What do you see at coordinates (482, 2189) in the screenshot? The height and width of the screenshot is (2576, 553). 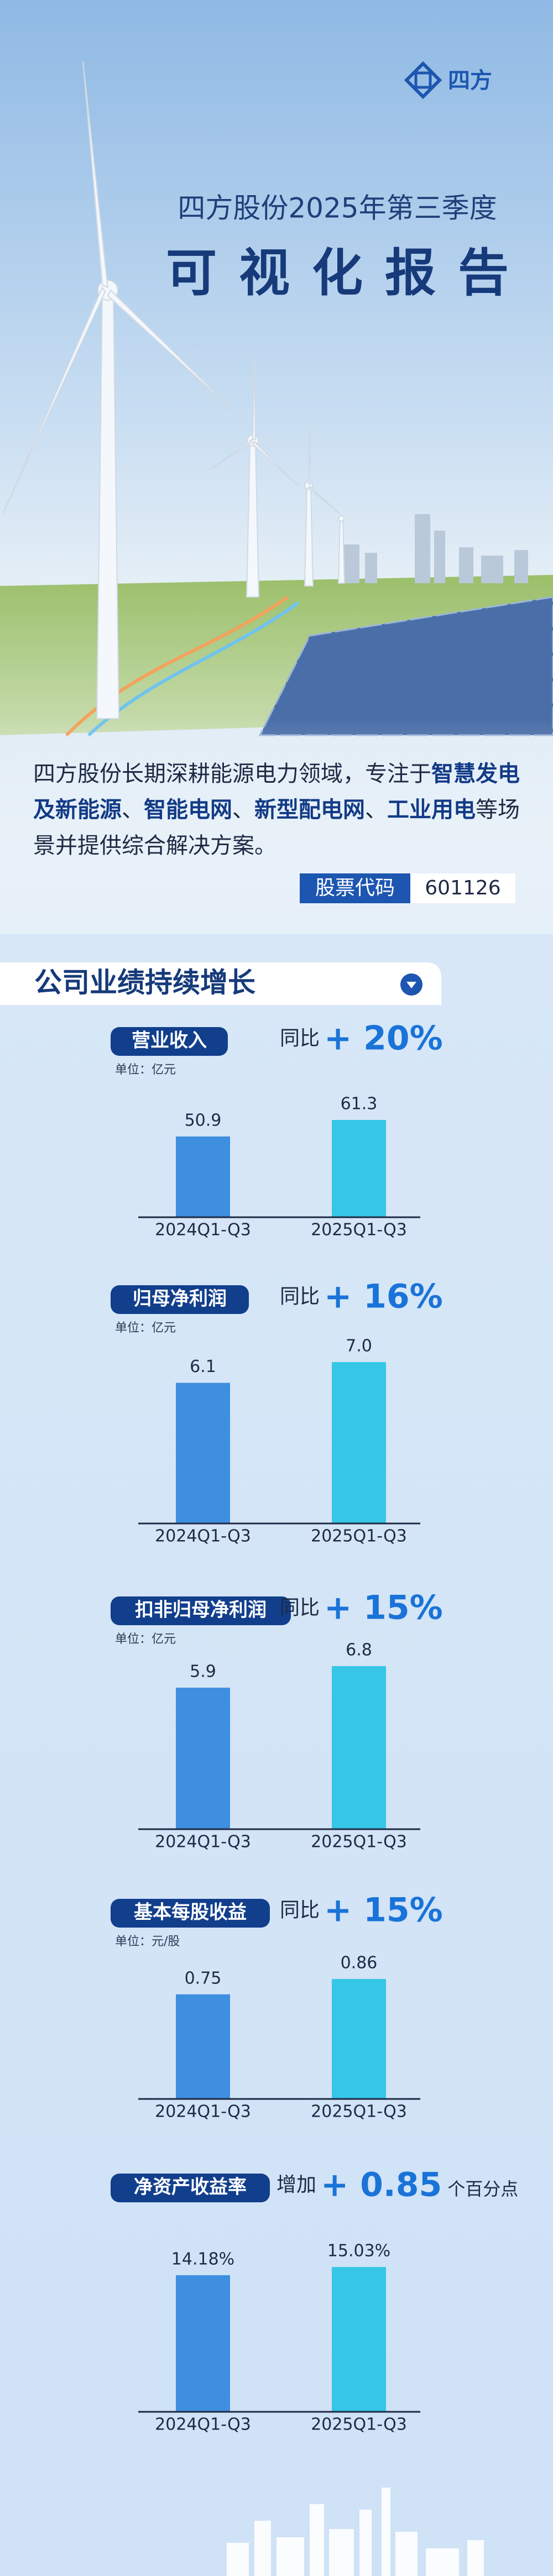 I see `change-suffix: 个百分点` at bounding box center [482, 2189].